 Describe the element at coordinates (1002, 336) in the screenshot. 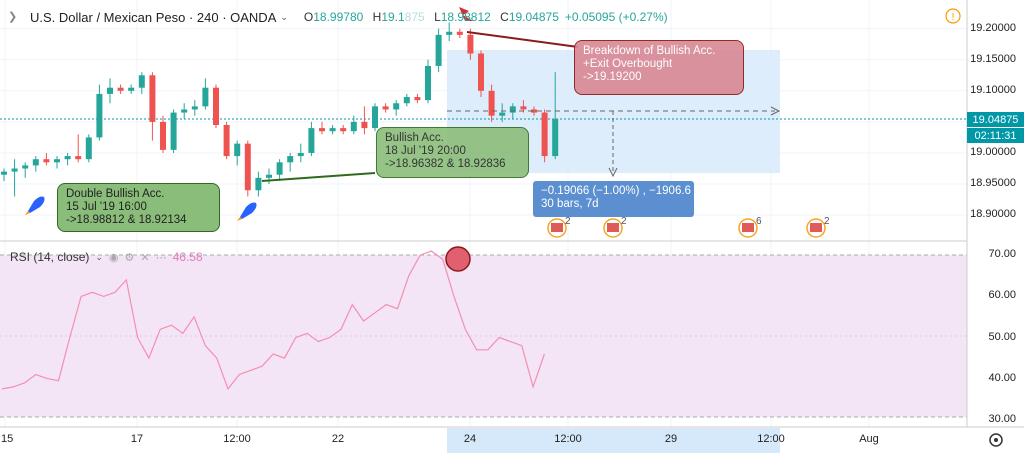

I see `rsi-tick-label: 50.00` at that location.